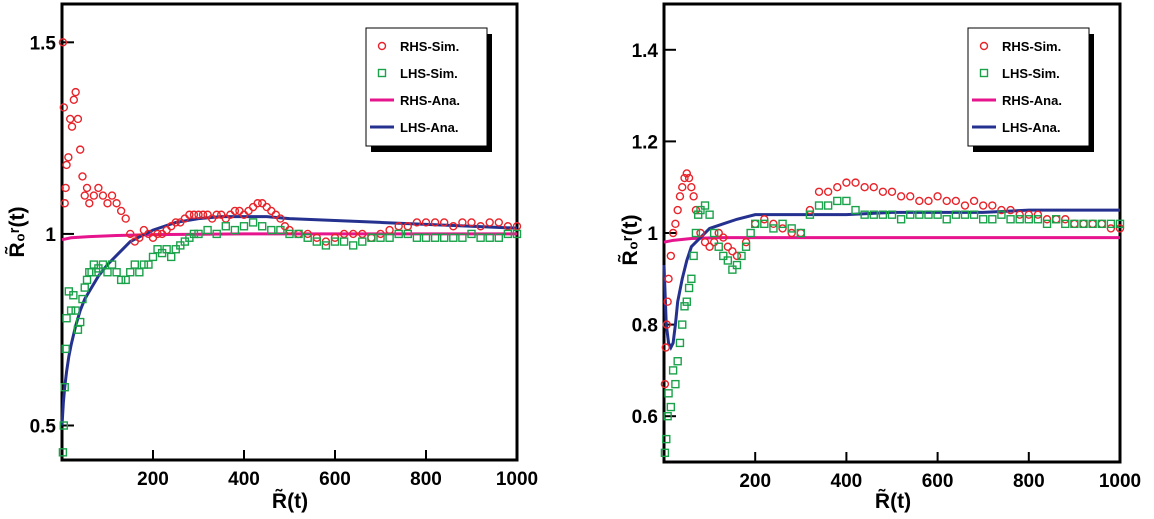  I want to click on y-tick-label: 0.6, so click(645, 417).